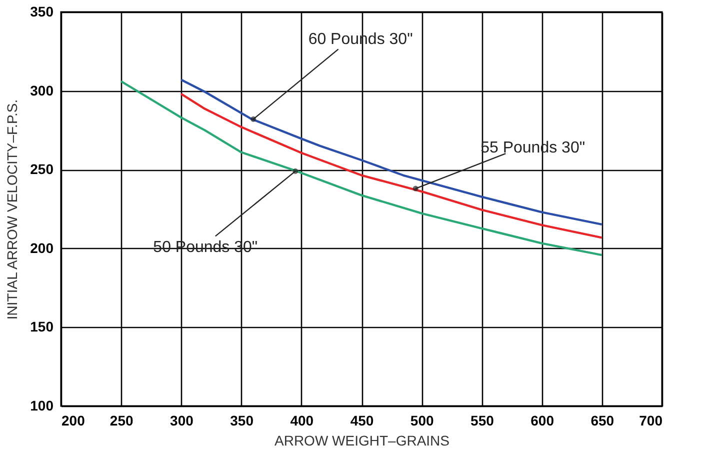  I want to click on x-tick-label: 200, so click(74, 420).